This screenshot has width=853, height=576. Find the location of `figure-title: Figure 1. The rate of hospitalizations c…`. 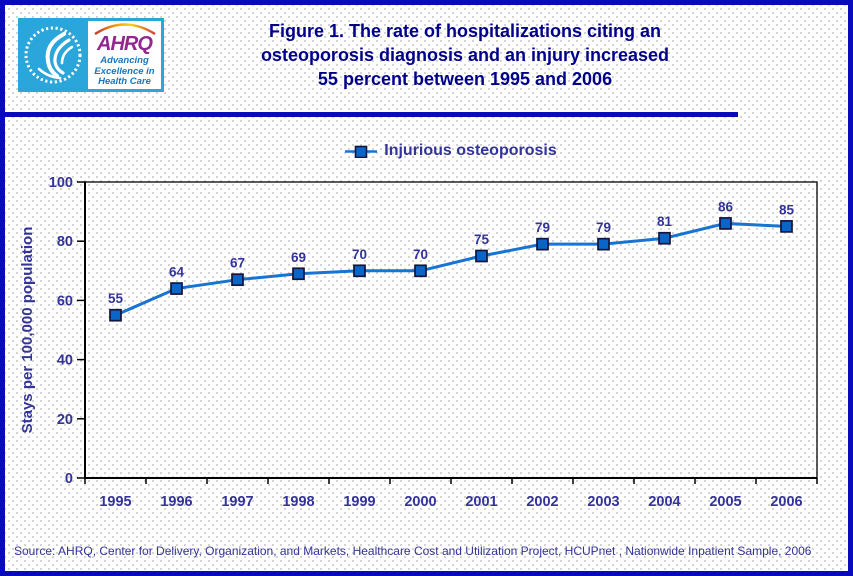

figure-title: Figure 1. The rate of hospitalizations c… is located at coordinates (465, 55).